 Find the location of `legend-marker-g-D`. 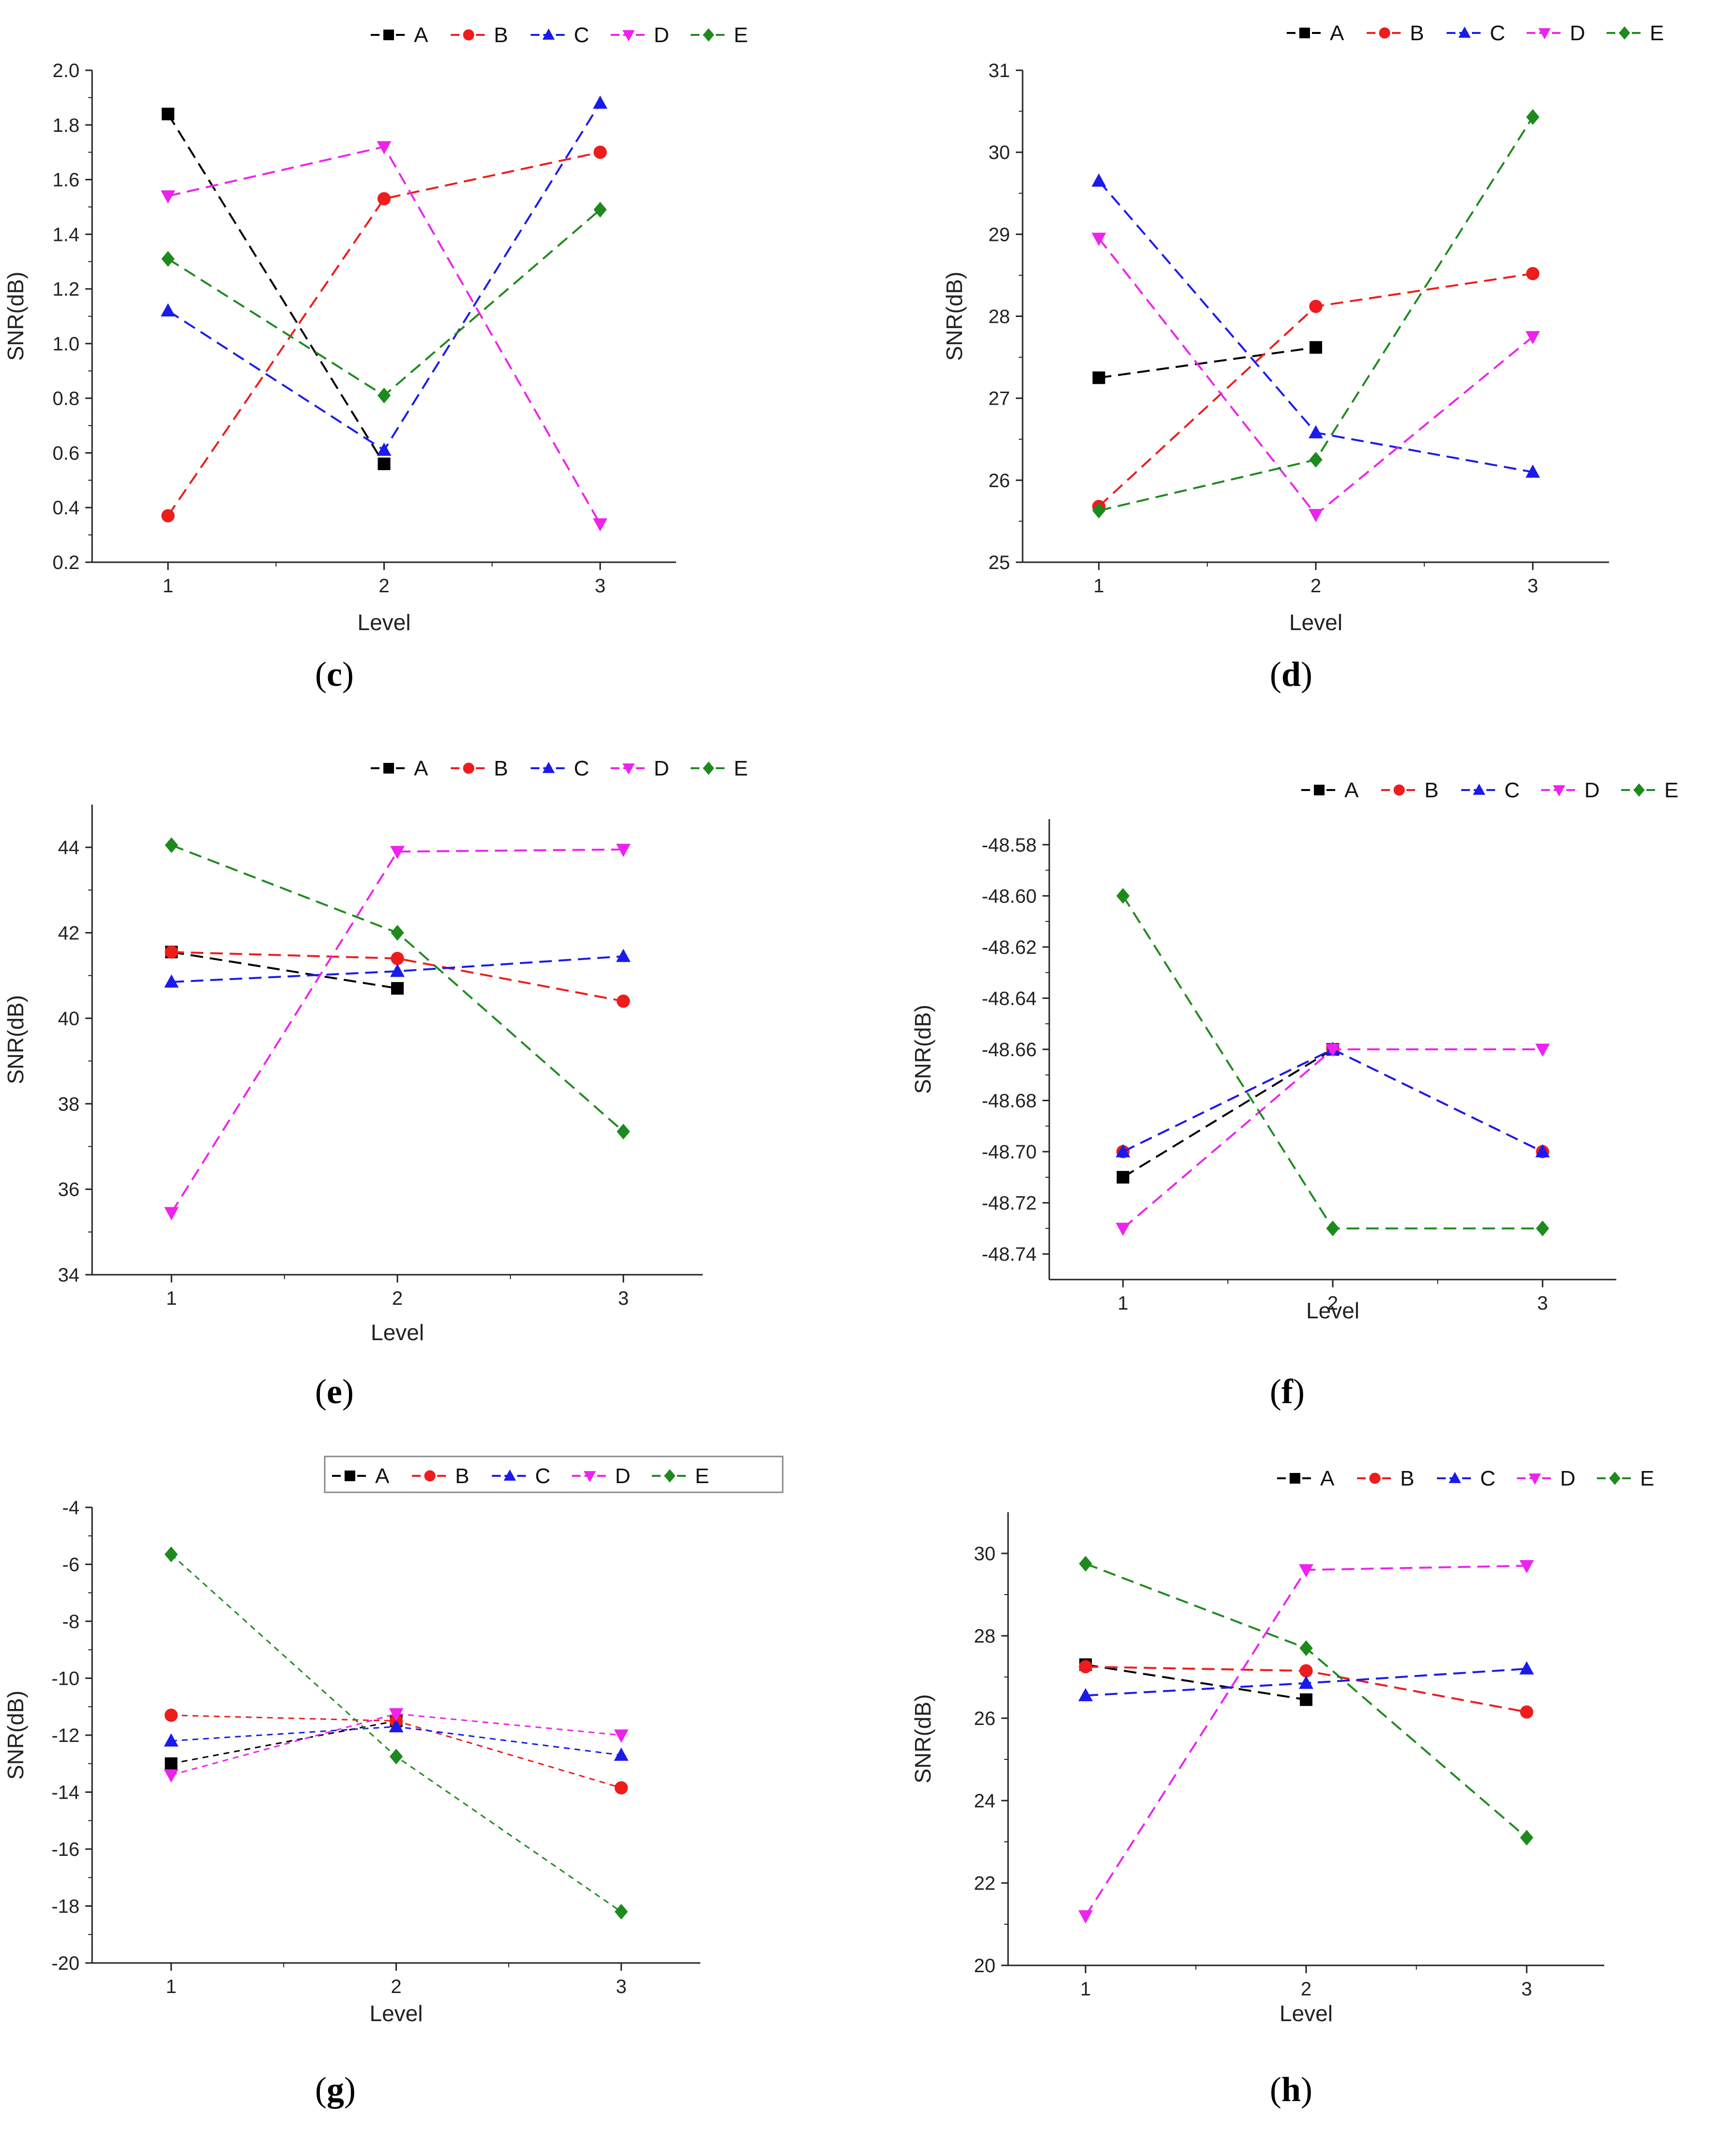

legend-marker-g-D is located at coordinates (590, 1477).